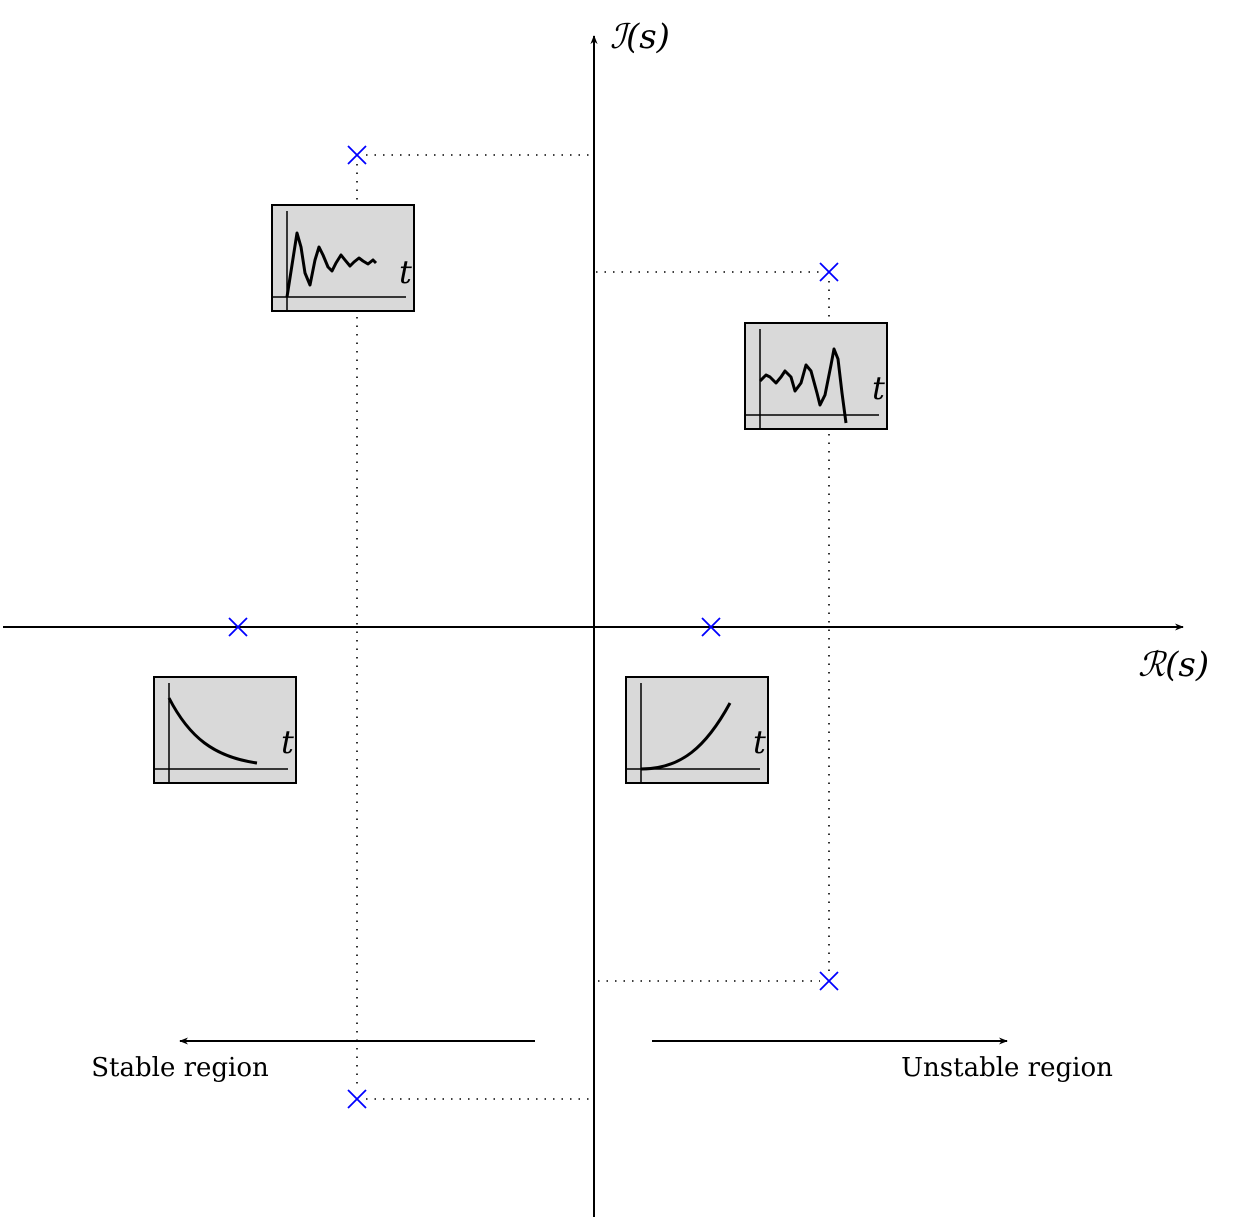 The width and height of the screenshot is (1245, 1221). I want to click on inset-growing-oscillation: t, so click(816, 376).